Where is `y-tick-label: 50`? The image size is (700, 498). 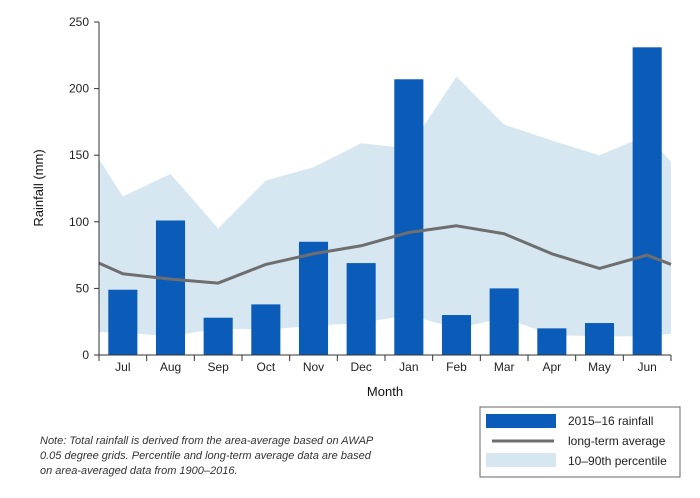 y-tick-label: 50 is located at coordinates (83, 288).